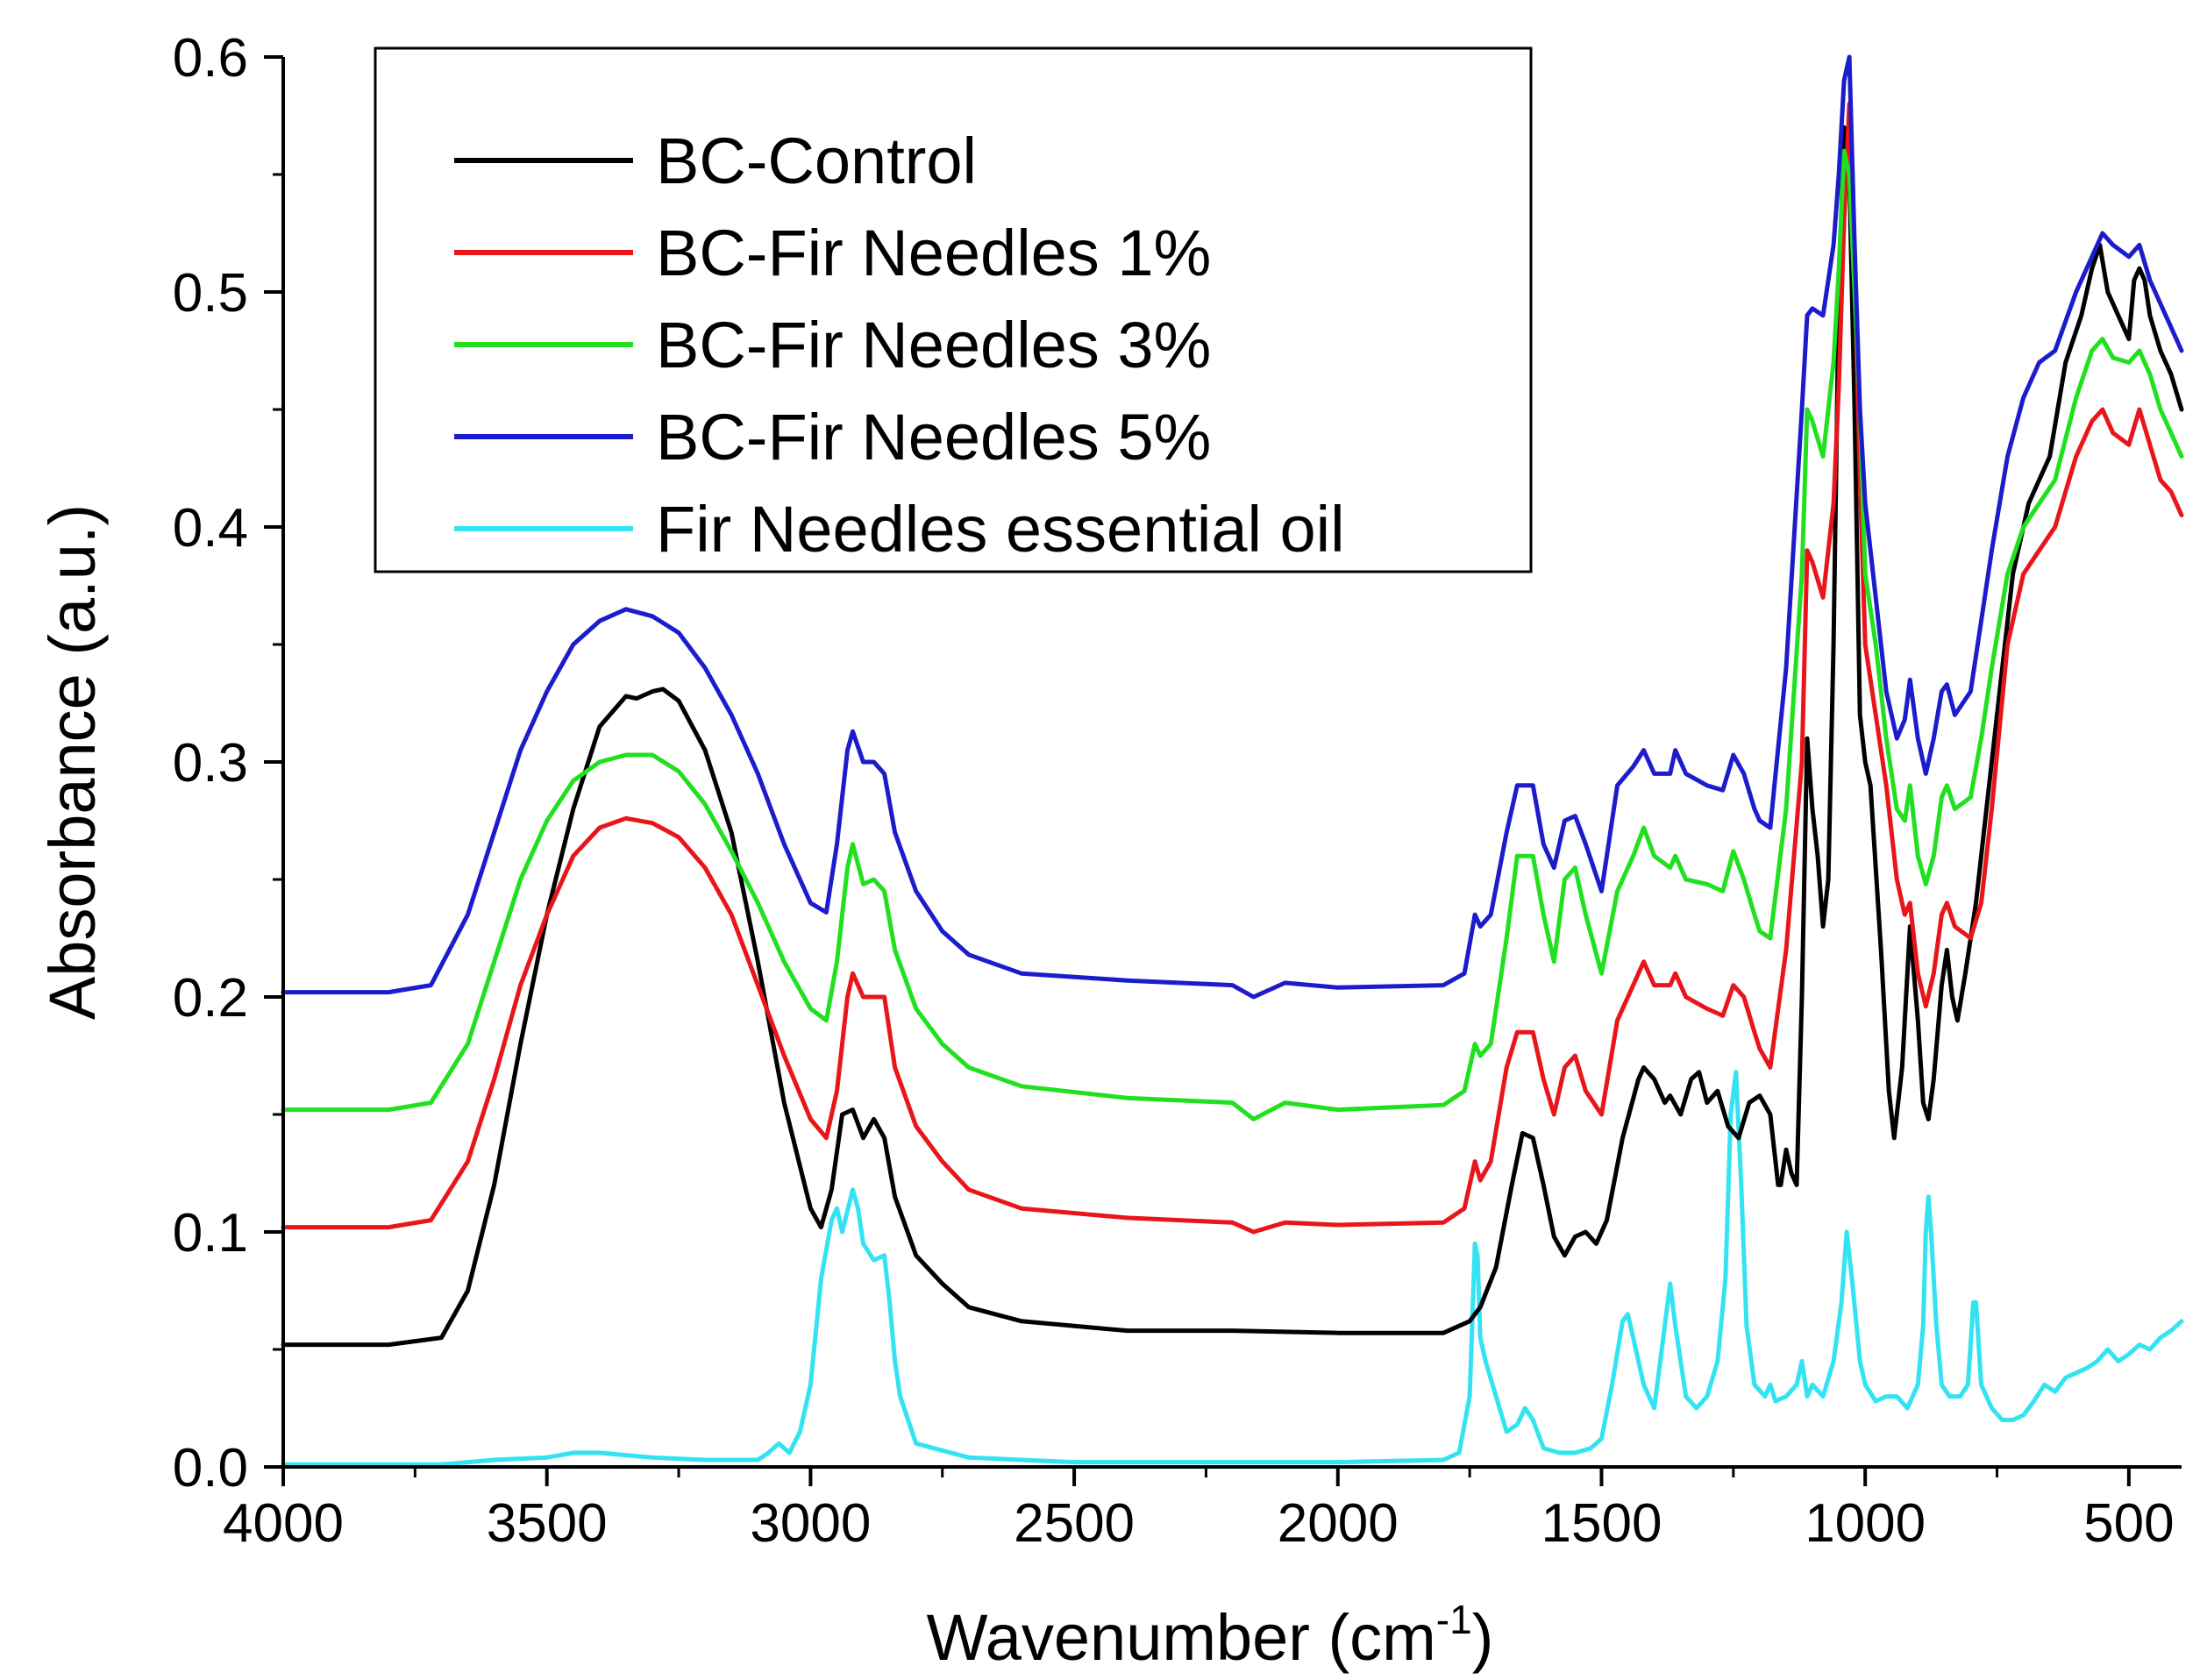 Image resolution: width=2207 pixels, height=1680 pixels. What do you see at coordinates (1074, 1523) in the screenshot?
I see `x-tick-label: 2500` at bounding box center [1074, 1523].